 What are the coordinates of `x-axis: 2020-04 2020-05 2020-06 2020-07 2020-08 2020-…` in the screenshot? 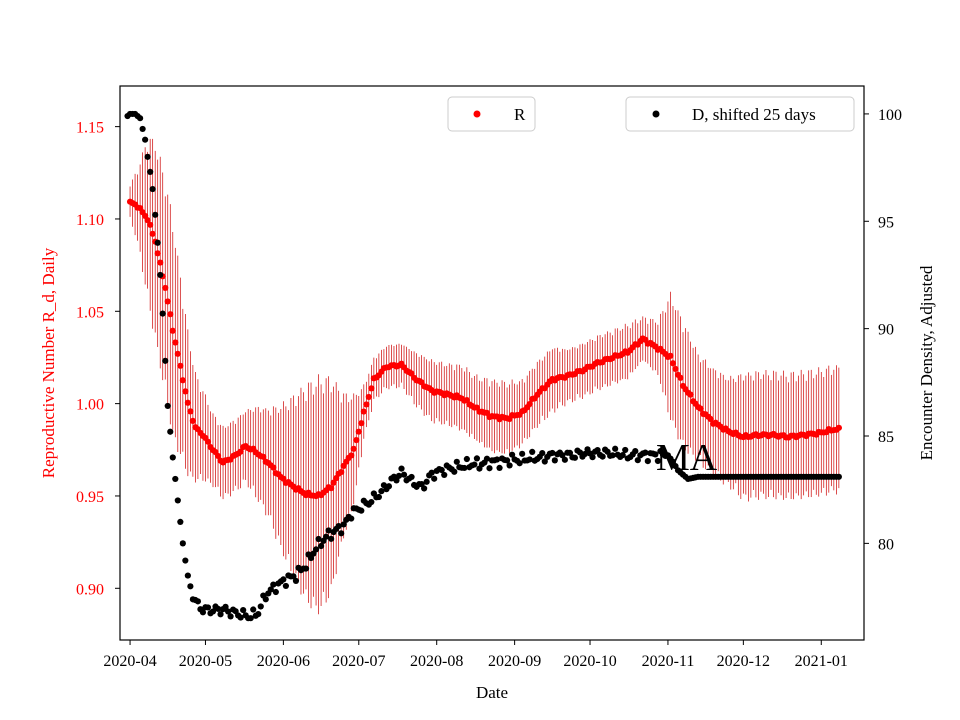 It's located at (475, 655).